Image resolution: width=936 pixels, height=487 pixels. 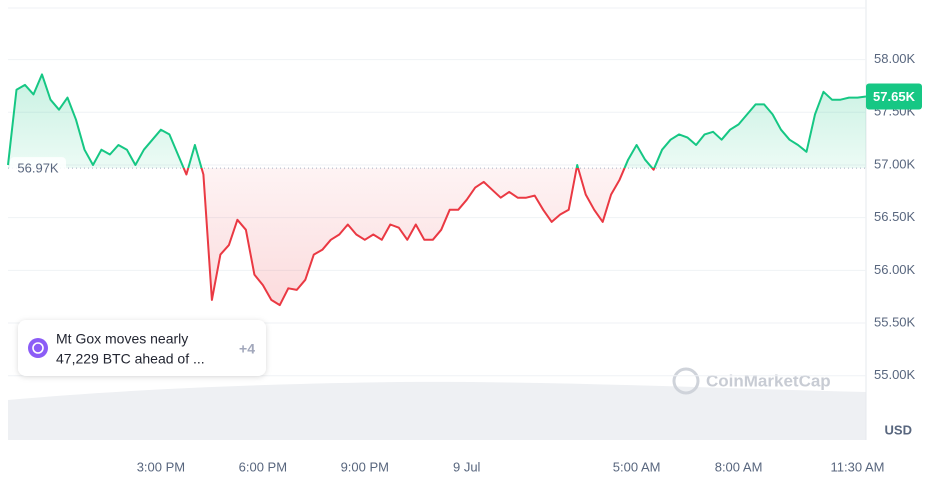 I want to click on x-tick-label: 9:00 PM, so click(x=365, y=466).